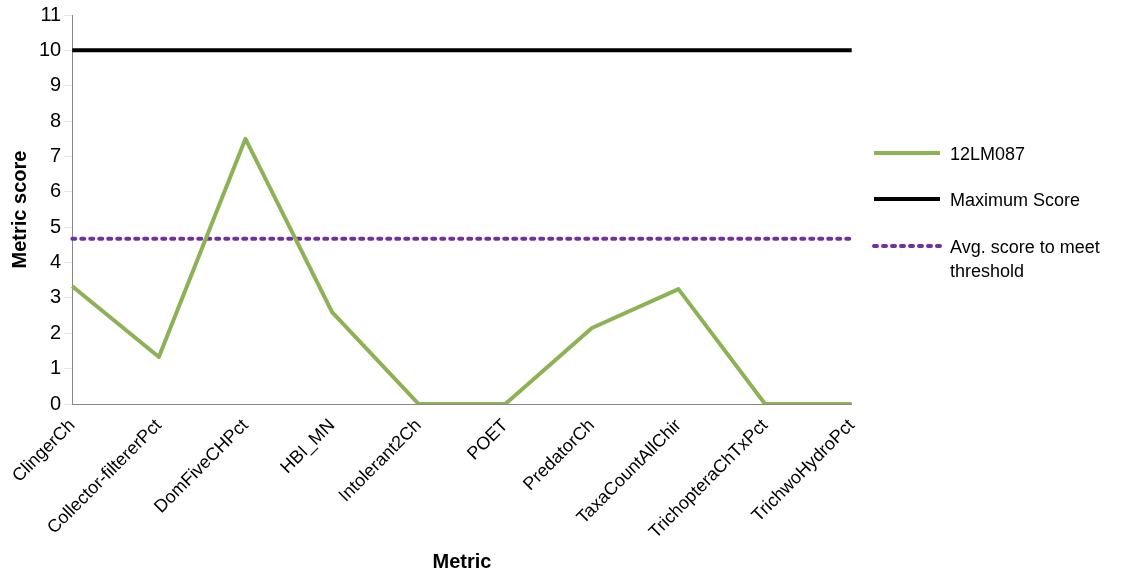 The image size is (1139, 582). Describe the element at coordinates (462, 560) in the screenshot. I see `x-axis-title: Metric` at that location.